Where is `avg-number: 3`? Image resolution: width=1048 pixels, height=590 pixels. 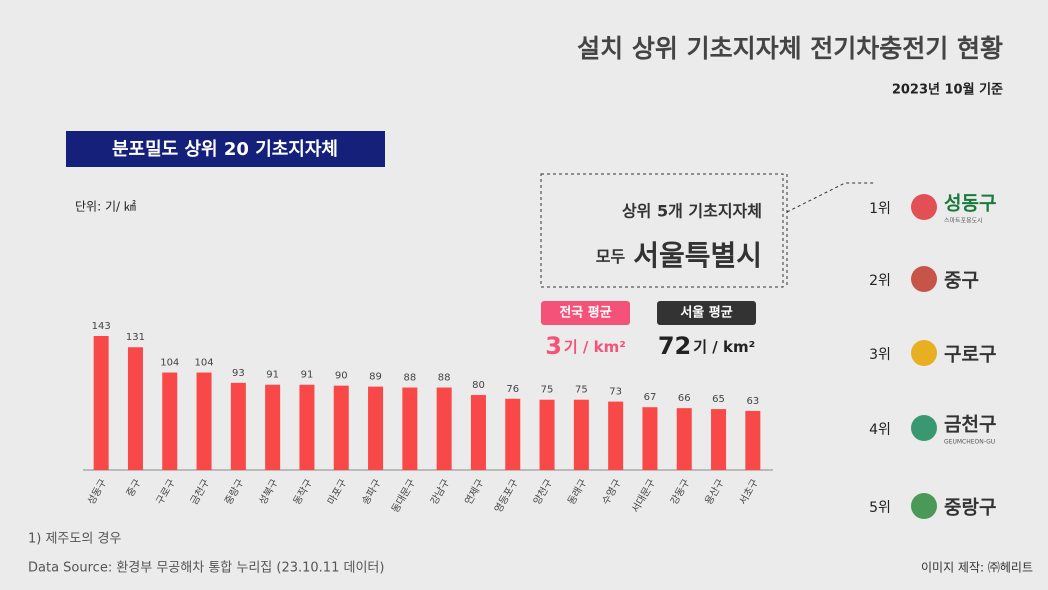 avg-number: 3 is located at coordinates (553, 346).